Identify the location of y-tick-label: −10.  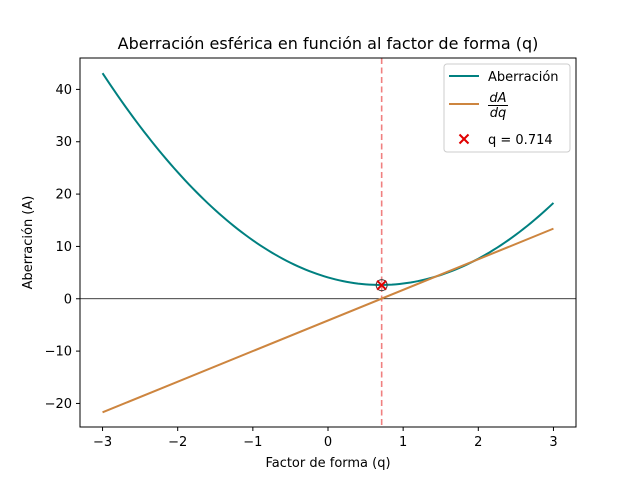
(58, 352).